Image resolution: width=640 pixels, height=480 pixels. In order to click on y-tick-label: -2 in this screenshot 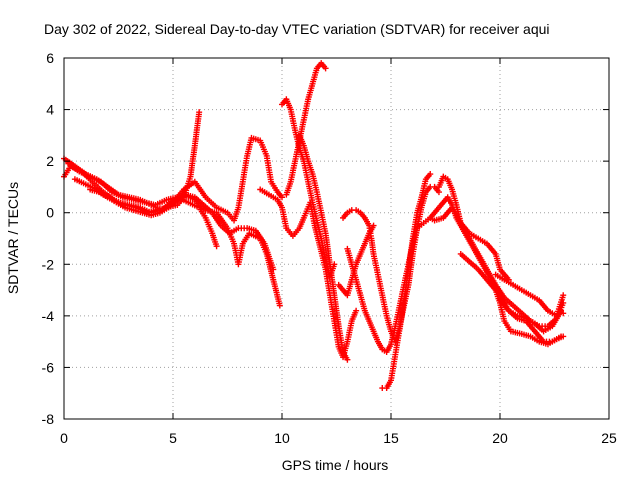, I will do `click(48, 264)`.